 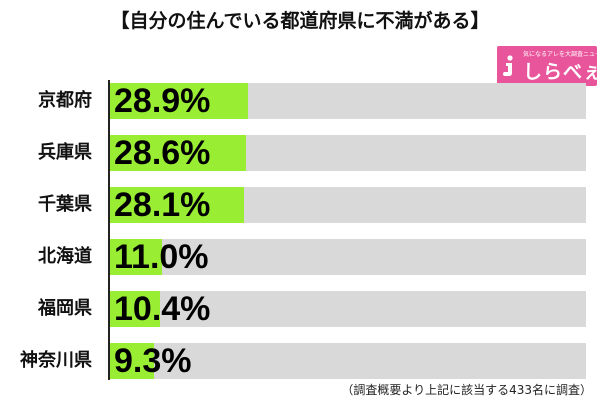 I want to click on footnote: （調査概要より上記に該当する433名に調査）, so click(x=466, y=390).